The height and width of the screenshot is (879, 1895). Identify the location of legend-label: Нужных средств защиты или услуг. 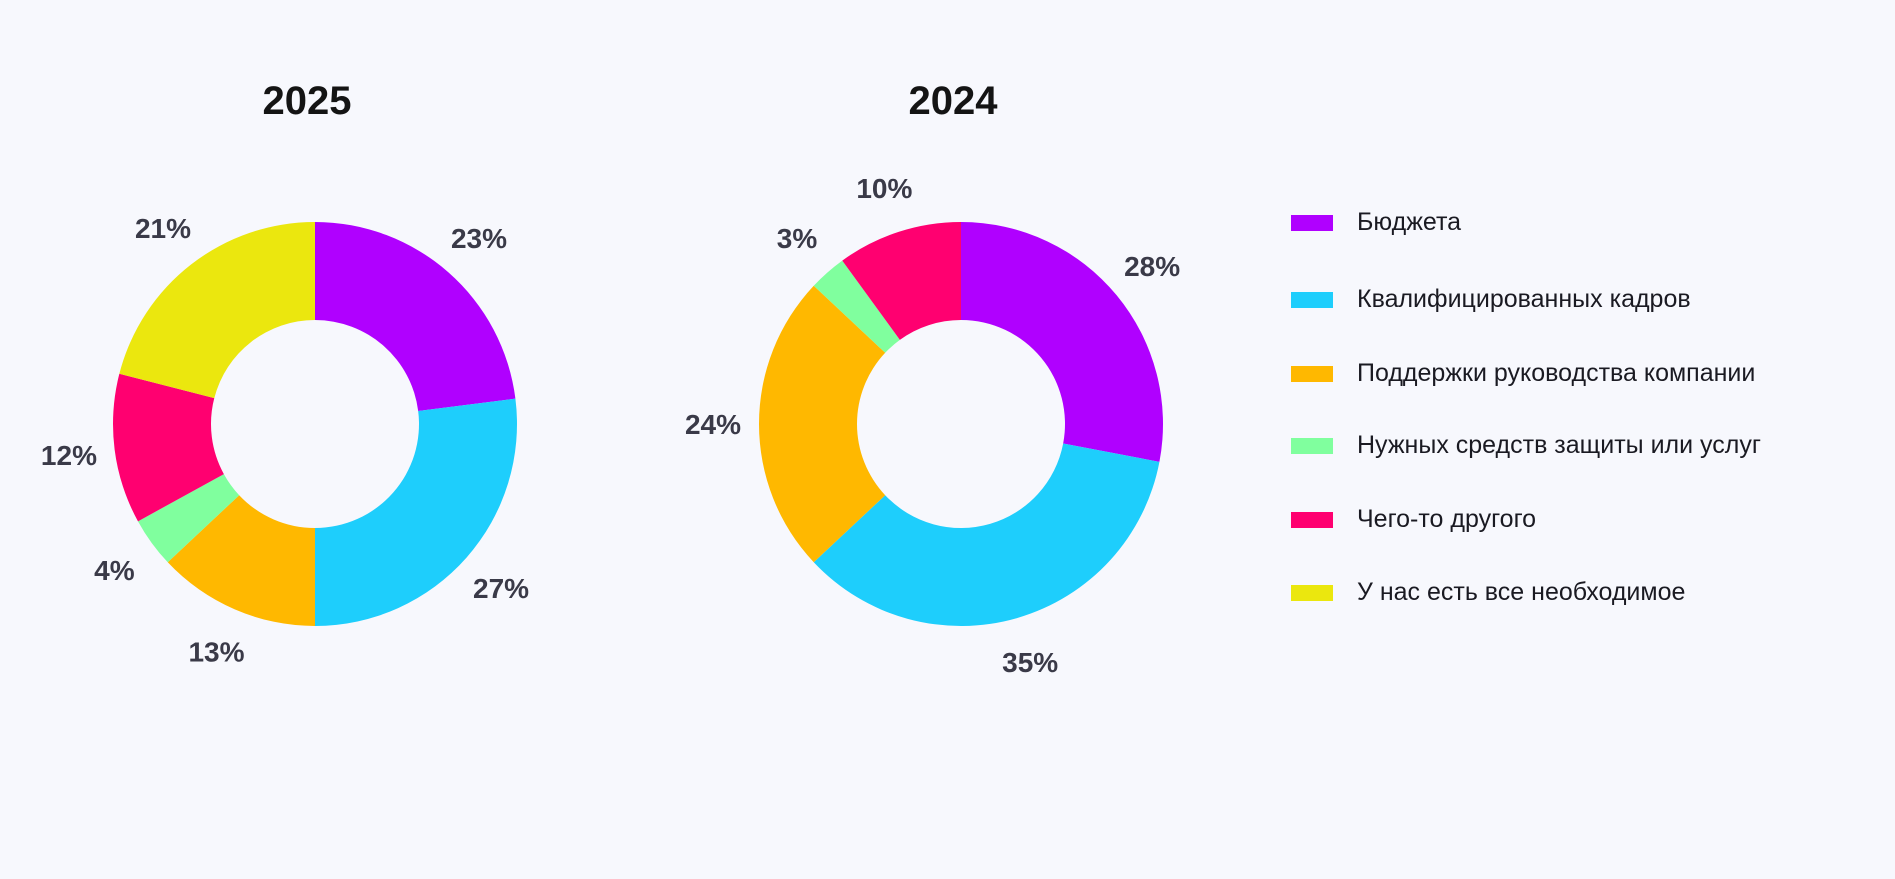
(1559, 445).